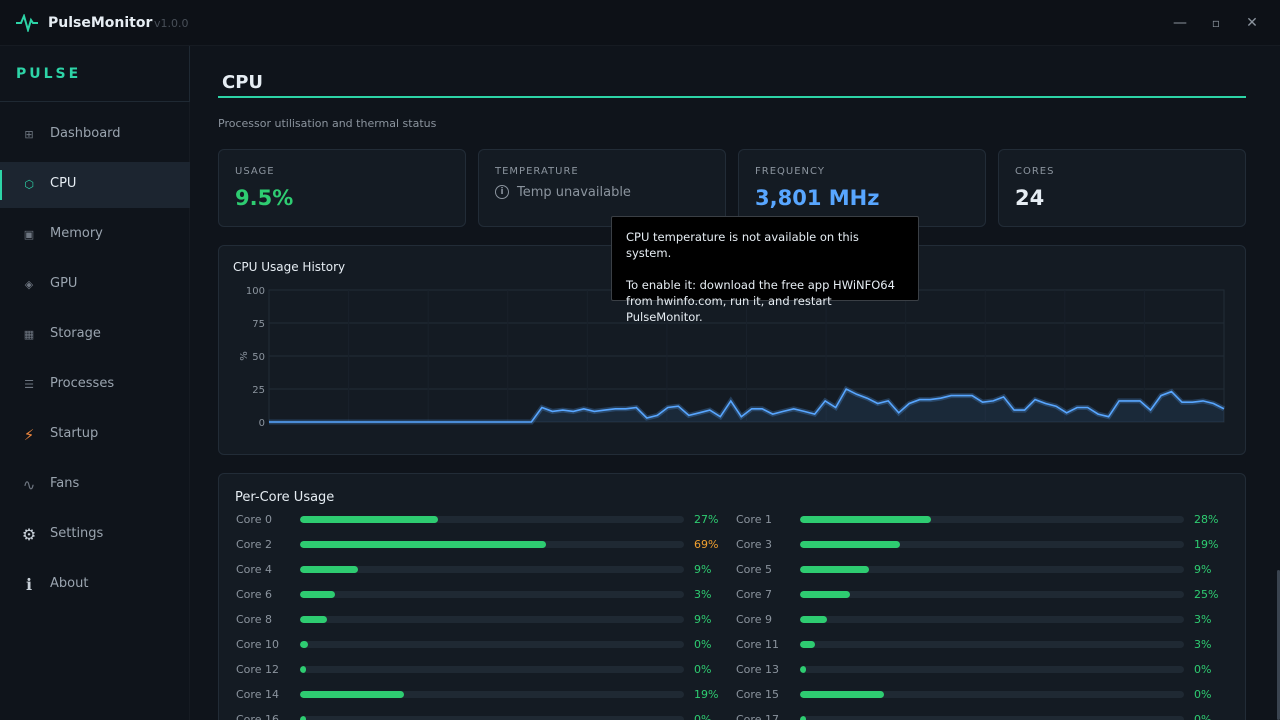  I want to click on info-icon: ℹ, so click(29, 584).